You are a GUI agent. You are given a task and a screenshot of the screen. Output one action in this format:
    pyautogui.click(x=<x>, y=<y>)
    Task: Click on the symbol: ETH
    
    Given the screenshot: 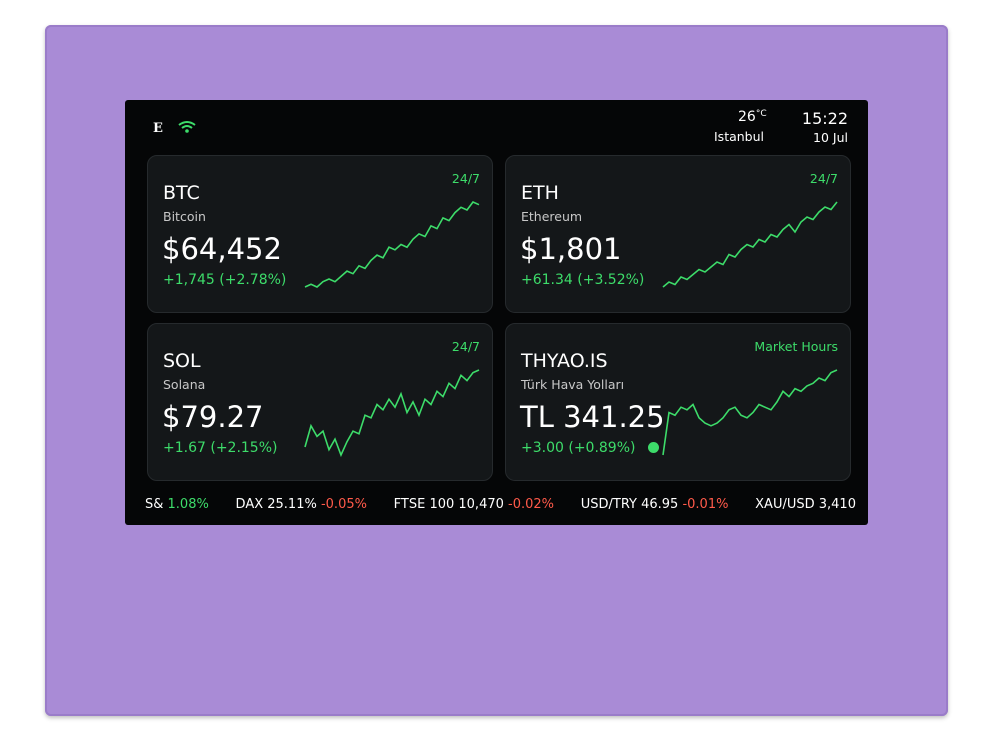 What is the action you would take?
    pyautogui.click(x=540, y=193)
    